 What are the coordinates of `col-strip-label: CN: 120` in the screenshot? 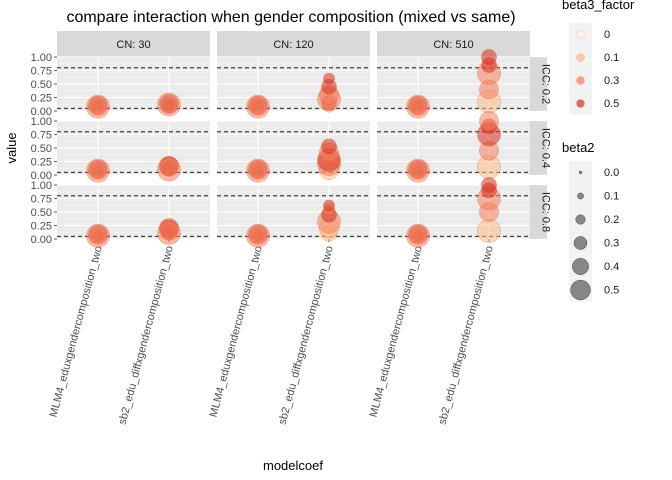 It's located at (293, 45).